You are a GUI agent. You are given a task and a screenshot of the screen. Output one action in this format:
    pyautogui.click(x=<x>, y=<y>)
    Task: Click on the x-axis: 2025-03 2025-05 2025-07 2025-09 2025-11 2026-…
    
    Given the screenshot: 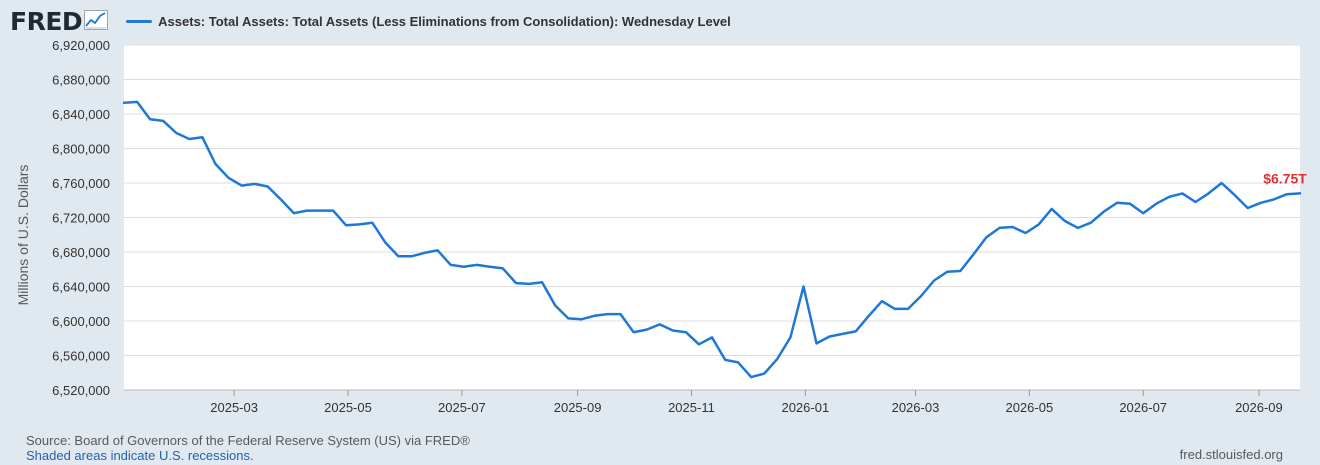 What is the action you would take?
    pyautogui.click(x=712, y=402)
    